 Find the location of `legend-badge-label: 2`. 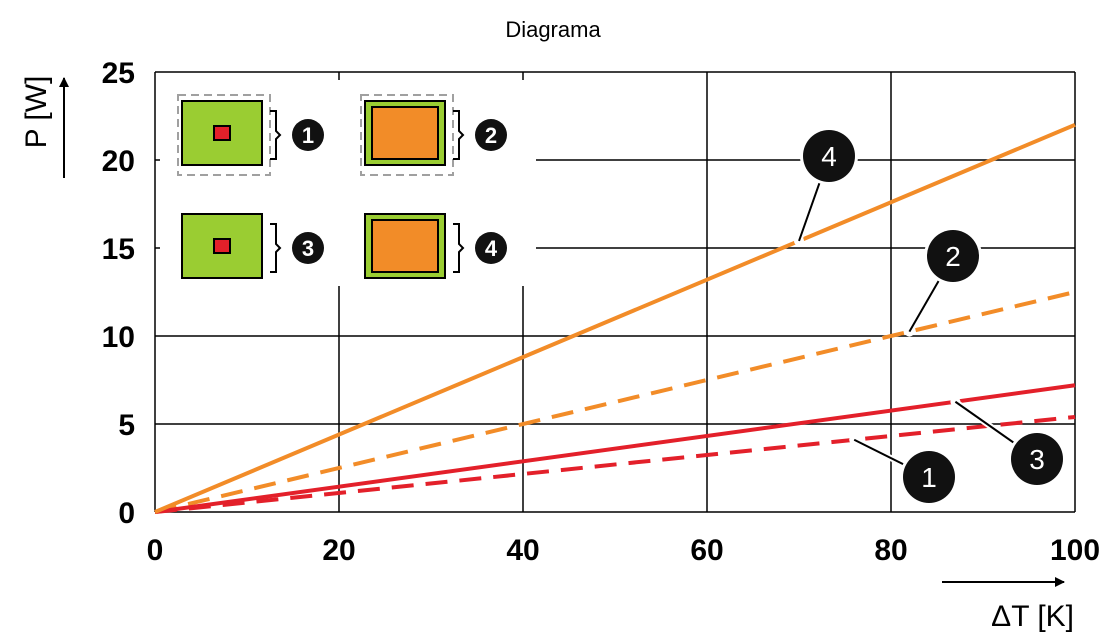

legend-badge-label: 2 is located at coordinates (491, 135).